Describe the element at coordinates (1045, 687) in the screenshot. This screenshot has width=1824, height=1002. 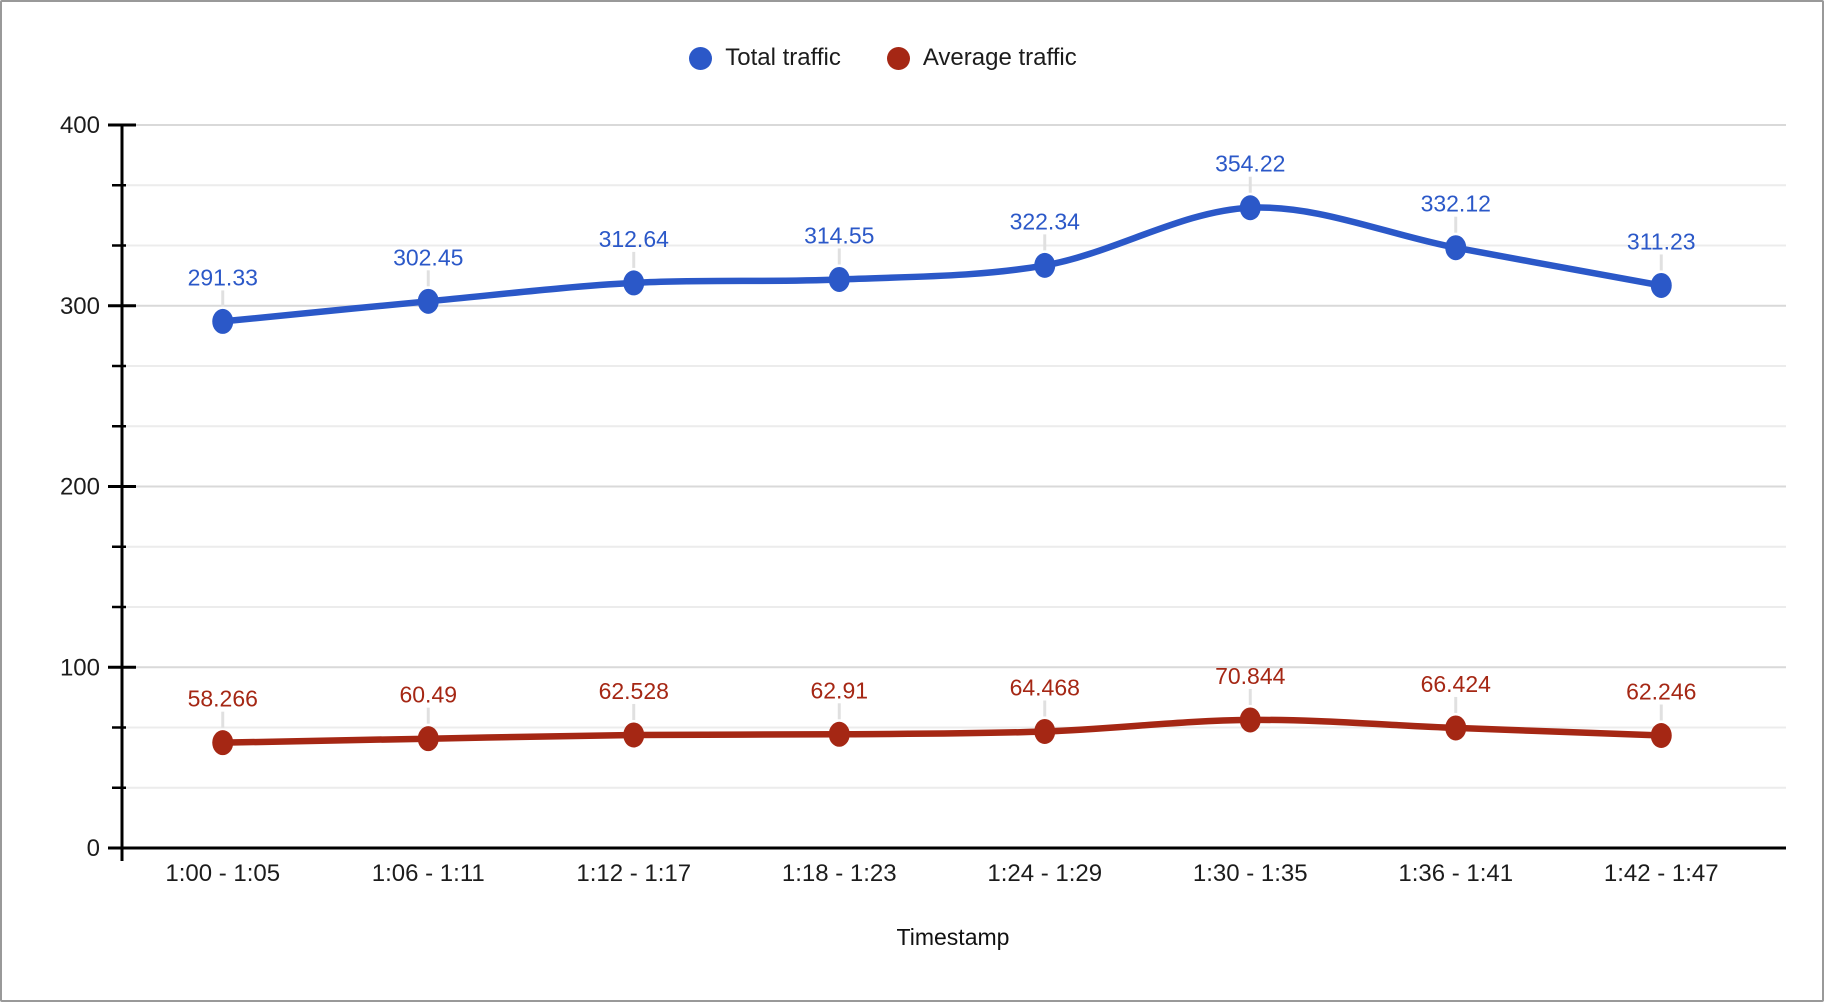
I see `data-point-label-average-traffic: 64.468` at that location.